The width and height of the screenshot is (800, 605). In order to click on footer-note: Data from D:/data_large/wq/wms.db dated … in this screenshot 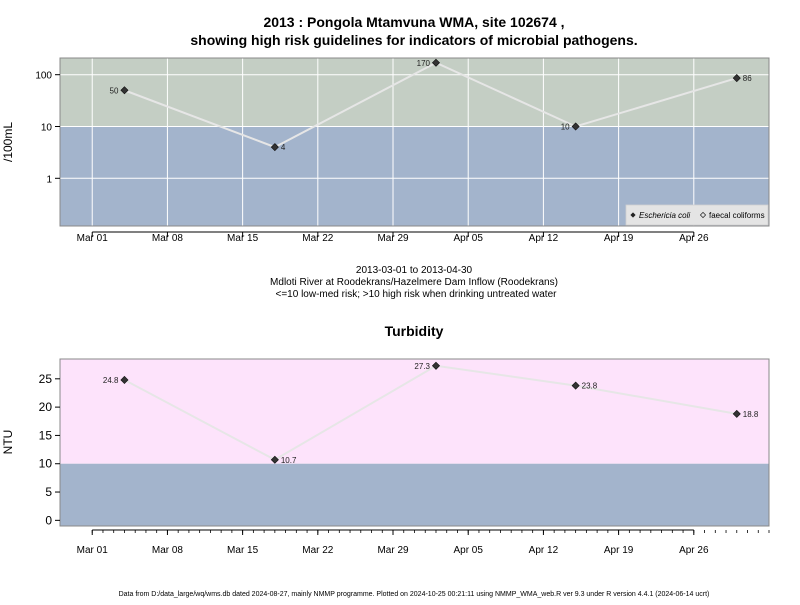, I will do `click(414, 594)`.